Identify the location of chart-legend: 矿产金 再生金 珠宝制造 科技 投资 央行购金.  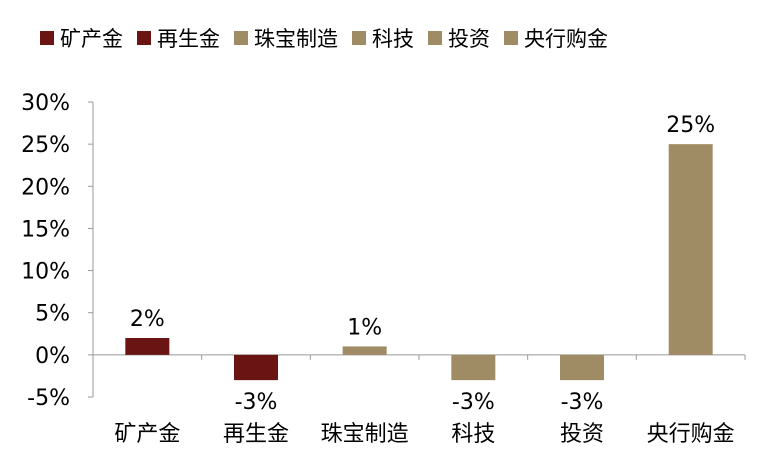
(324, 38).